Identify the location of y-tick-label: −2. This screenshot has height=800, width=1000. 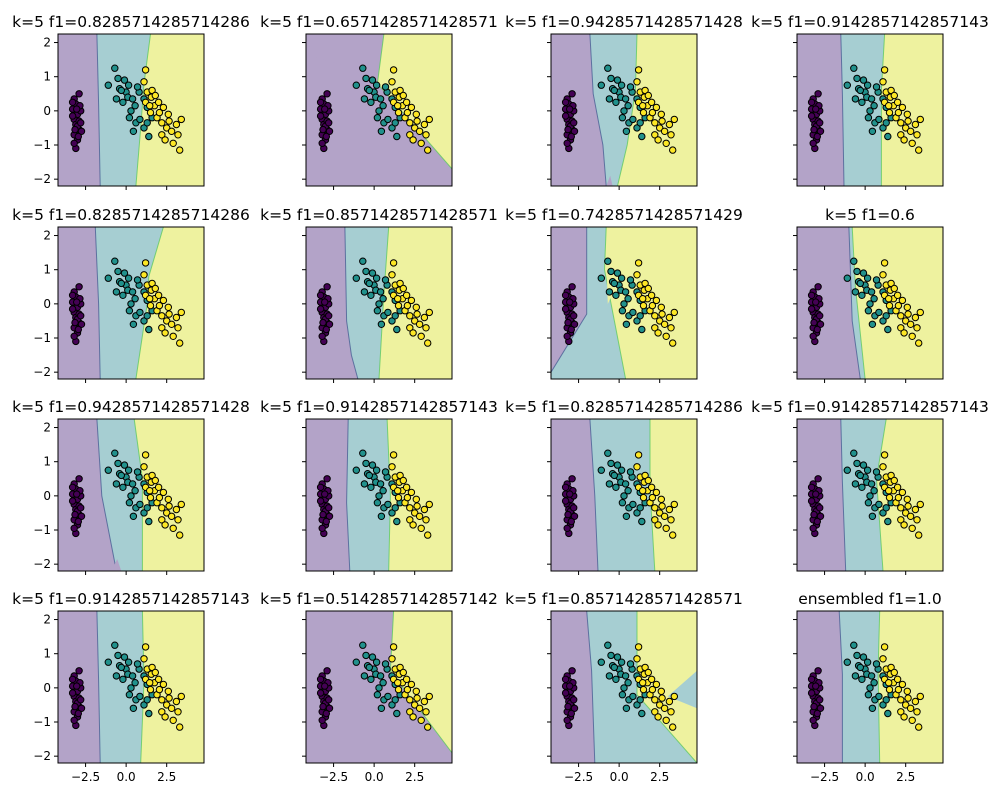
(42, 179).